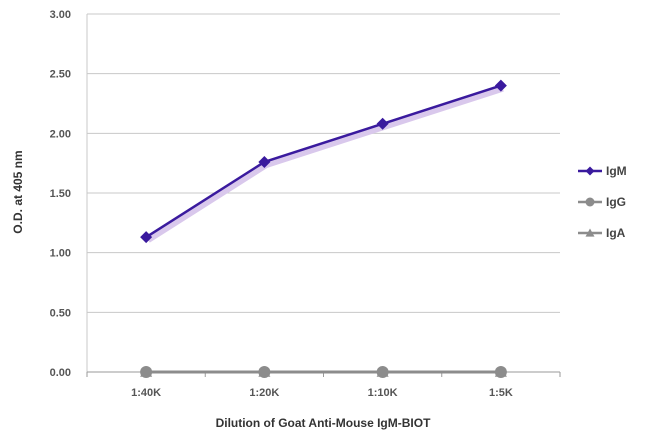  Describe the element at coordinates (60, 75) in the screenshot. I see `y-tick-label: 2.50` at that location.